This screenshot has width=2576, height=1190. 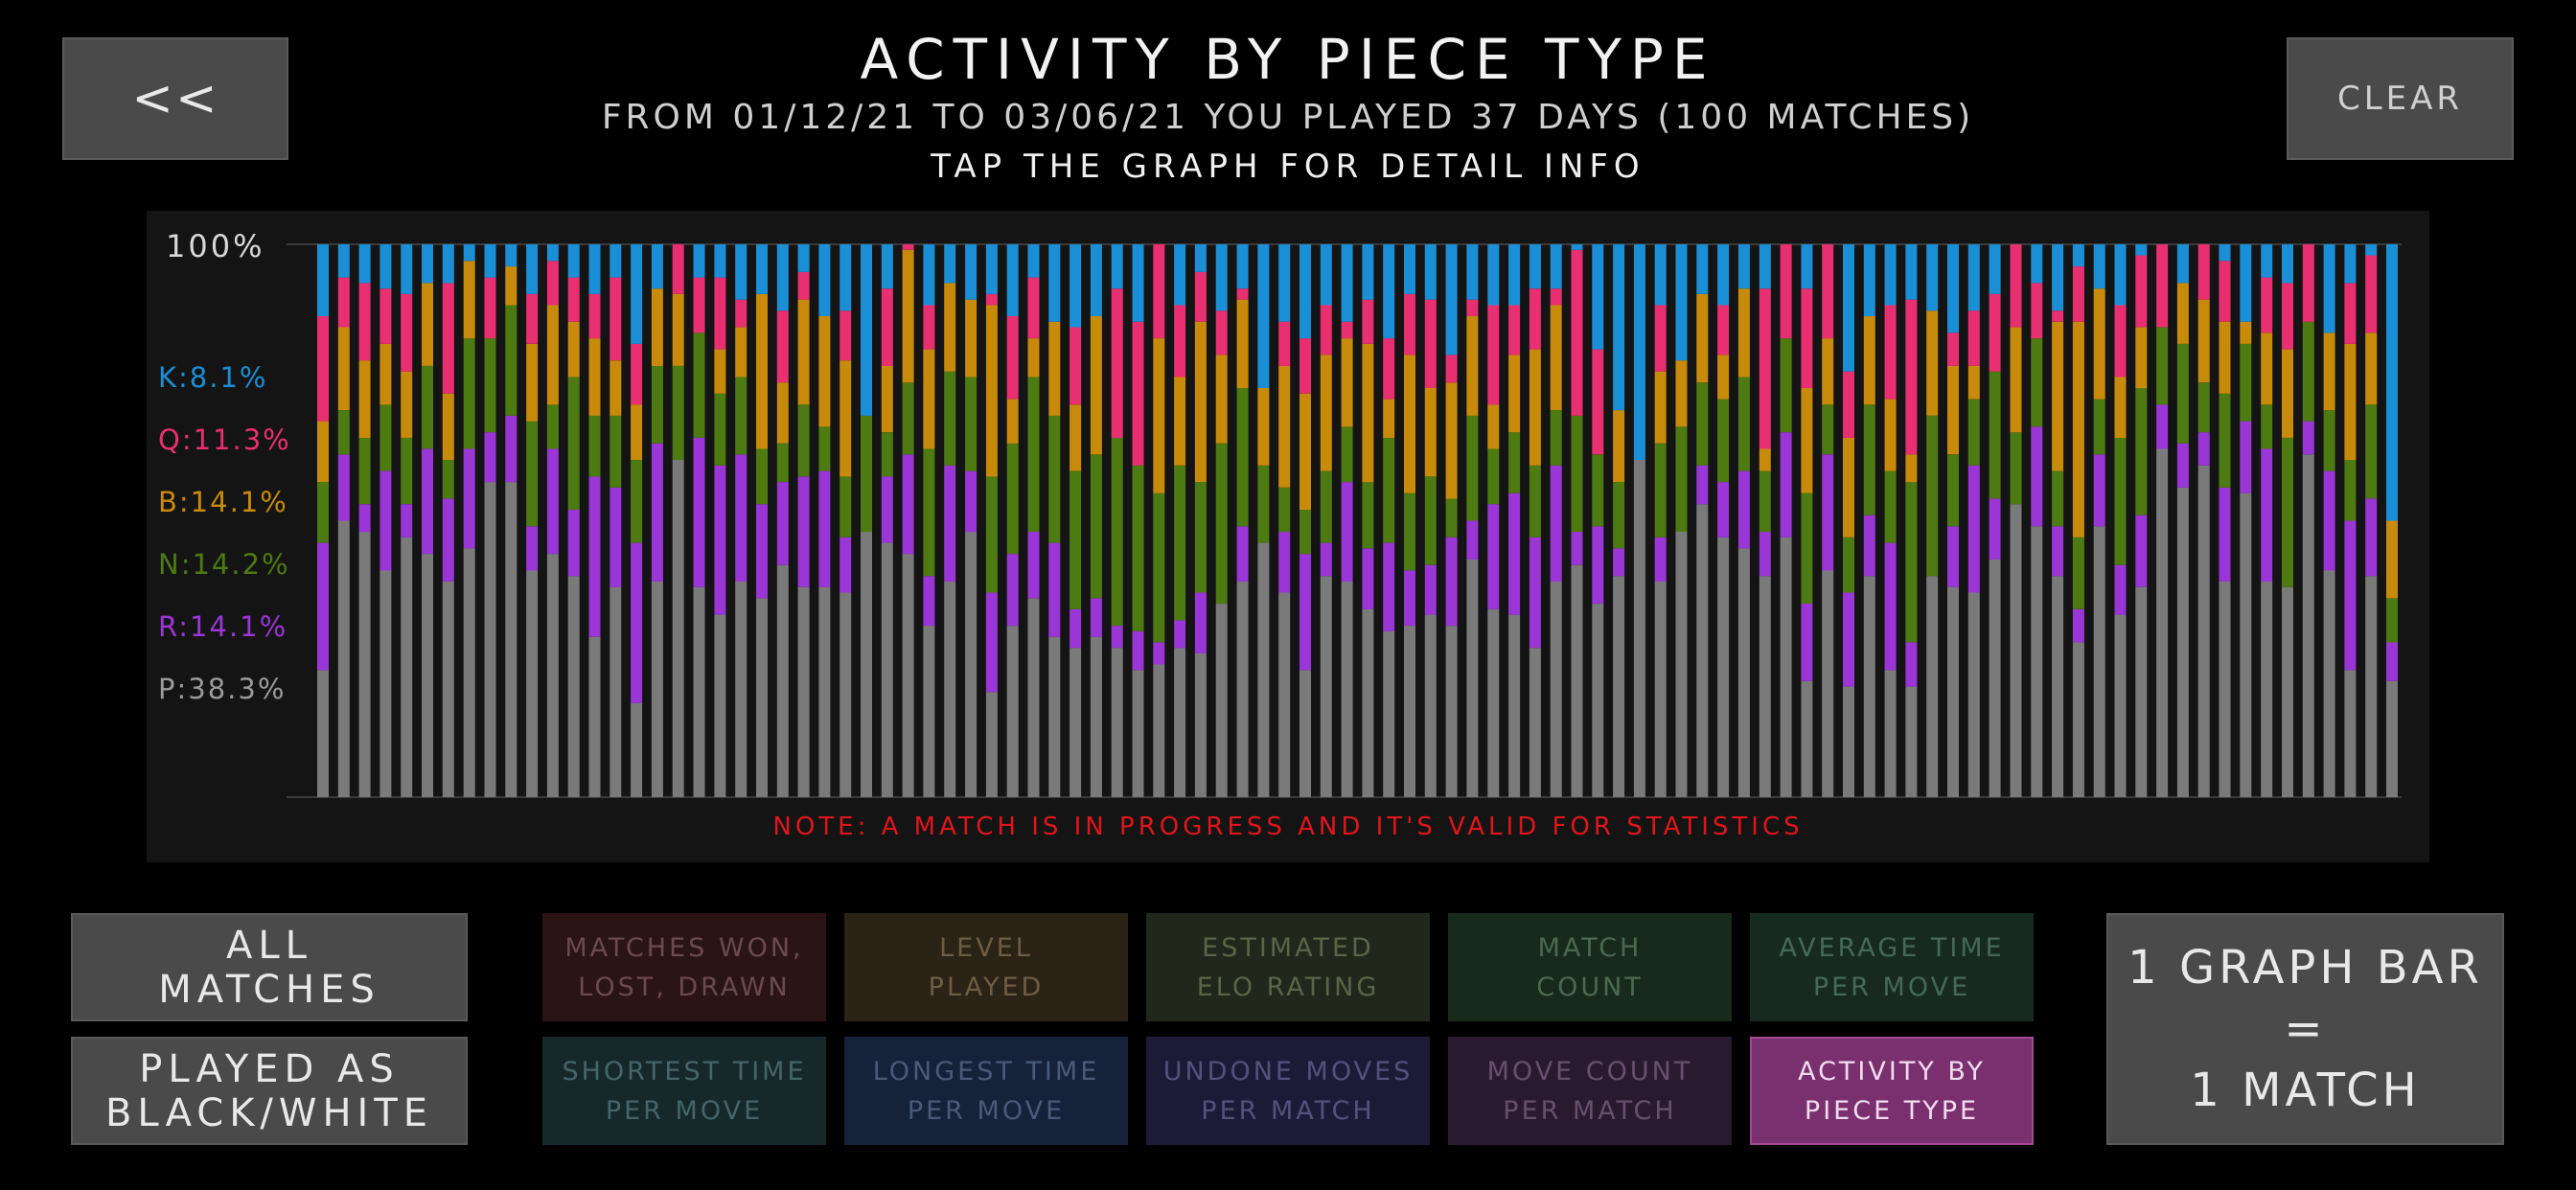 I want to click on all-matches-button: ALL MATCHES, so click(x=269, y=967).